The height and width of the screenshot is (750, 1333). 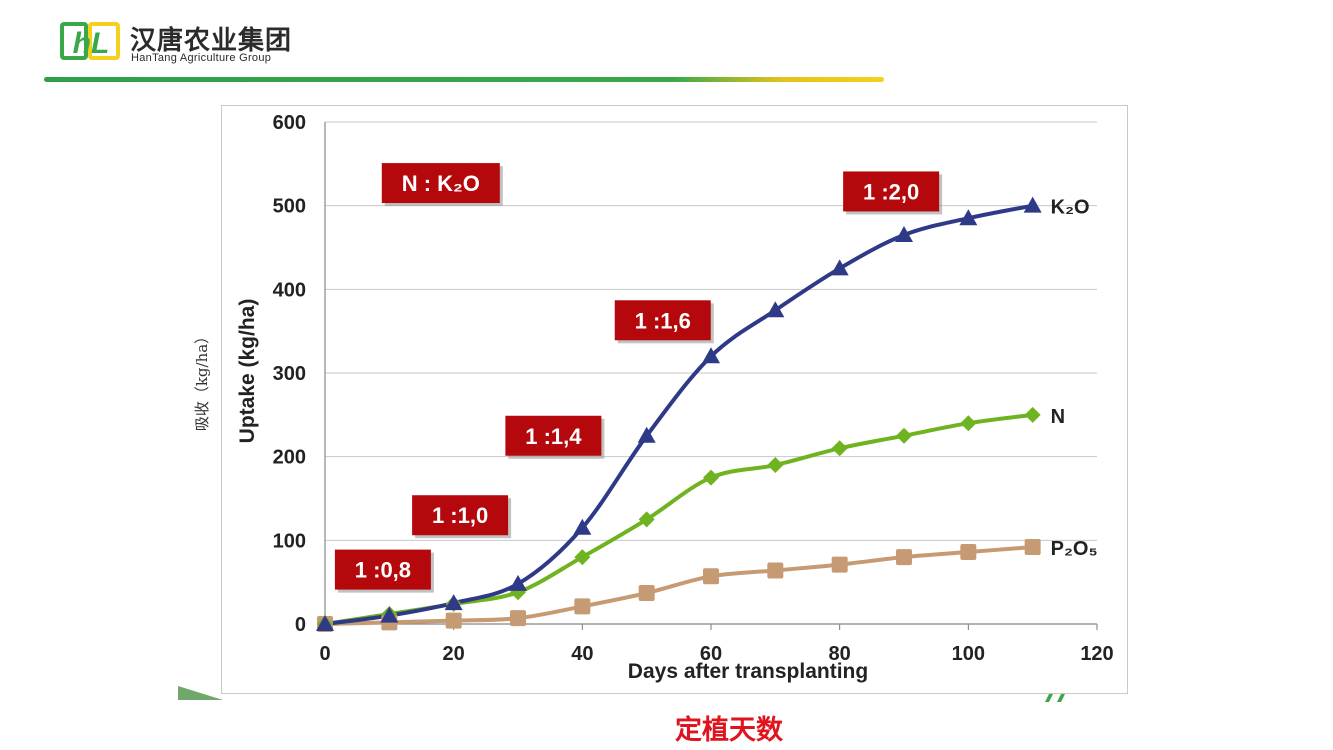 What do you see at coordinates (1074, 378) in the screenshot?
I see `series-end-labels: P₂O₅ N K₂O` at bounding box center [1074, 378].